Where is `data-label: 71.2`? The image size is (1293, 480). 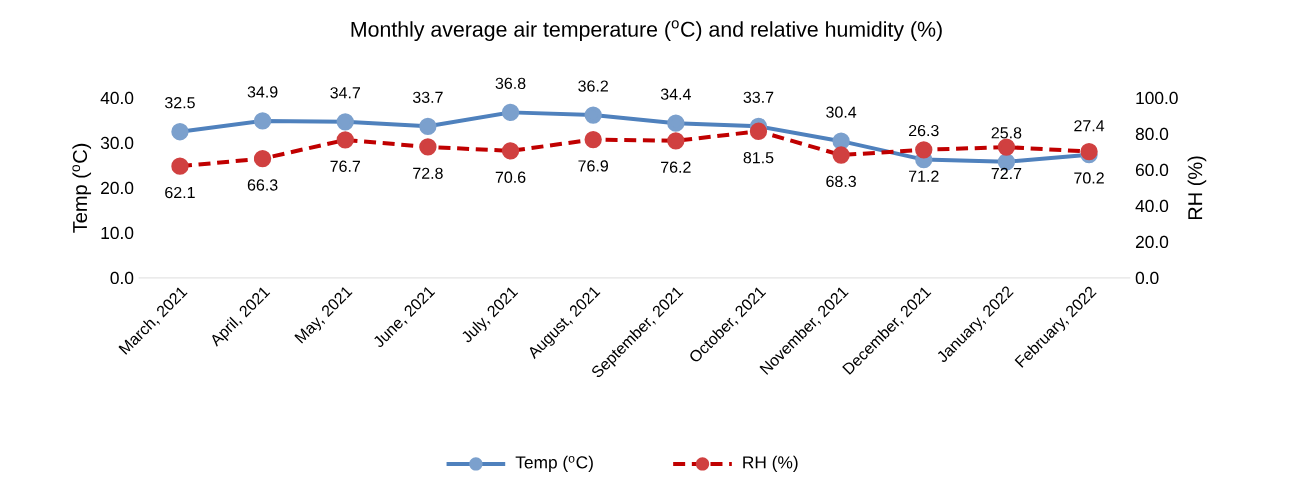
data-label: 71.2 is located at coordinates (924, 176).